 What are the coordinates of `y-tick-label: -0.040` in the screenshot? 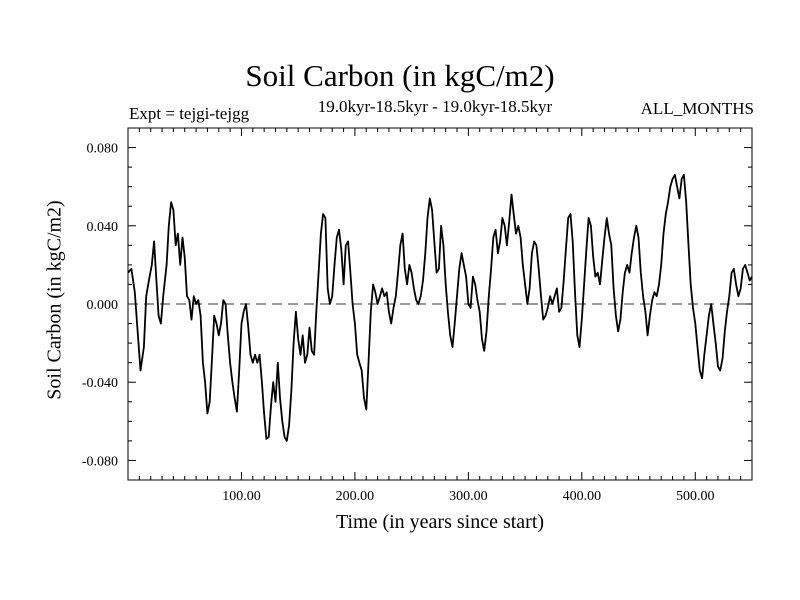 It's located at (100, 383).